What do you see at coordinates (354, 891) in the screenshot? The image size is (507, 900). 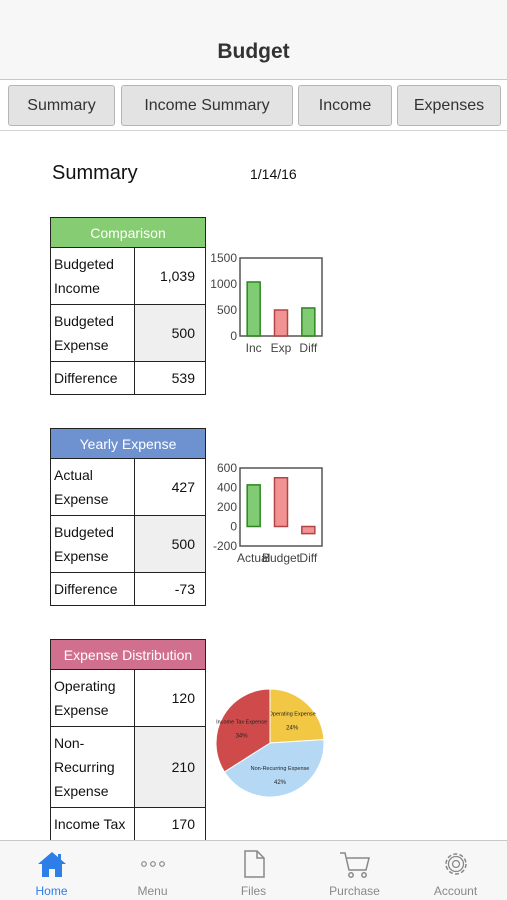 I see `tabbar-label: Purchase` at bounding box center [354, 891].